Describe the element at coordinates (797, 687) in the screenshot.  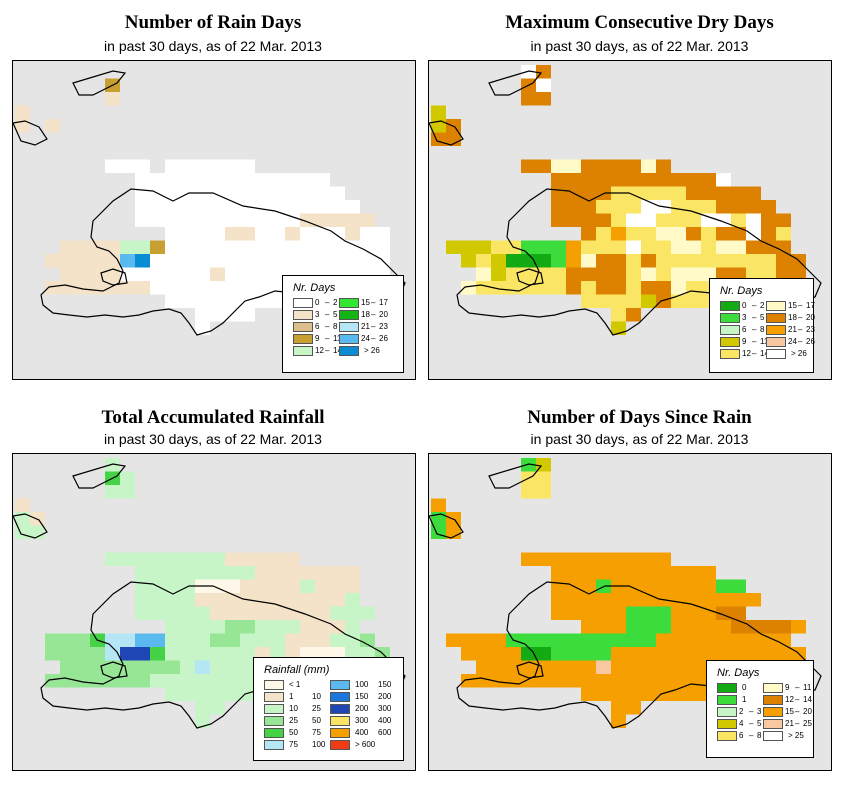
I see `legend-dash: –` at that location.